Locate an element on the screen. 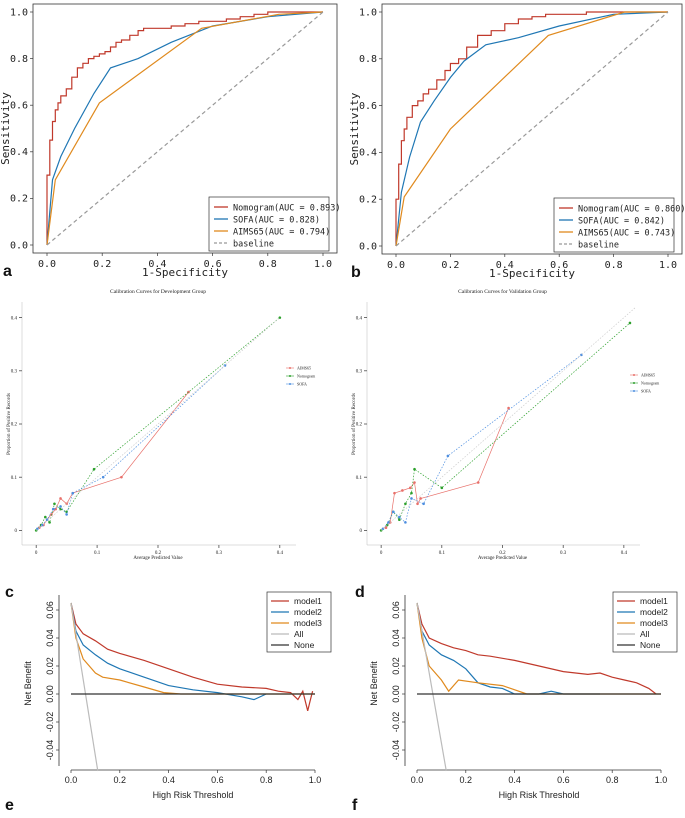  panel-label-c: c is located at coordinates (9, 592).